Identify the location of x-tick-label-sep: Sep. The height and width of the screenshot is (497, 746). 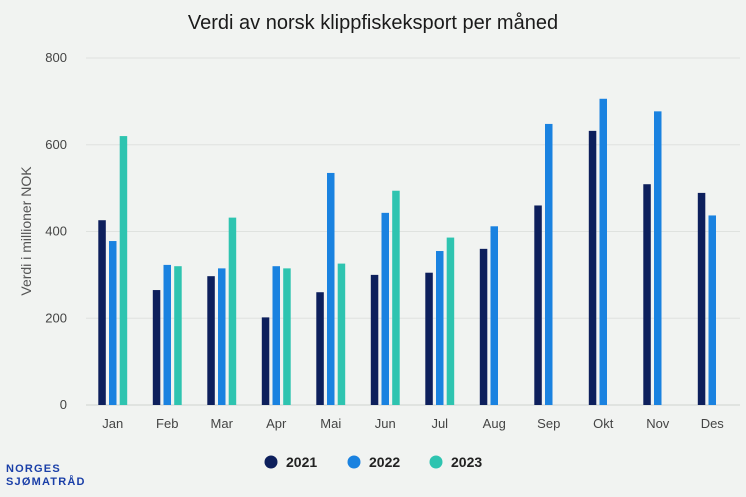
(548, 423).